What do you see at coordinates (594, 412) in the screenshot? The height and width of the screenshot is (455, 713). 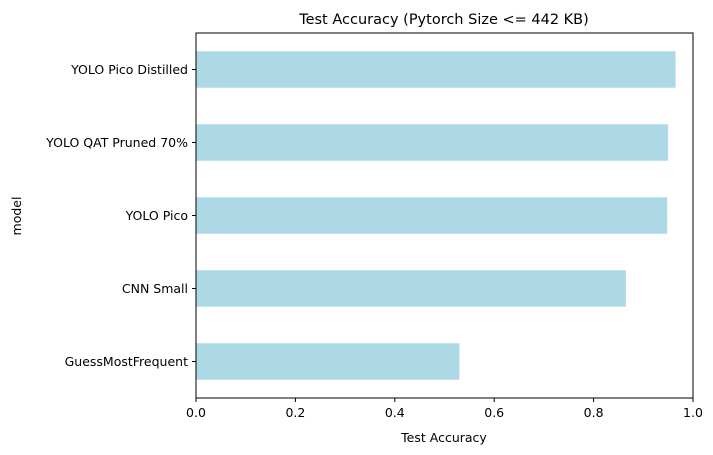 I see `x-tick-label: 0.8` at bounding box center [594, 412].